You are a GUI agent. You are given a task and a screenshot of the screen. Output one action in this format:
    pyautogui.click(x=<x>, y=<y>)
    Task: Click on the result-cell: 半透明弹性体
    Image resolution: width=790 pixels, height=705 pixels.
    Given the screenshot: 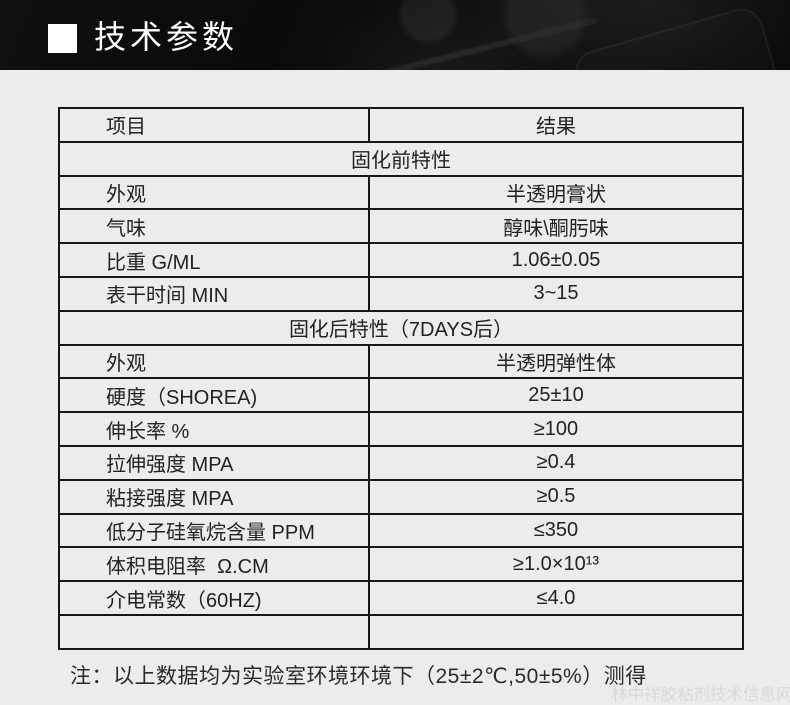 What is the action you would take?
    pyautogui.click(x=556, y=361)
    